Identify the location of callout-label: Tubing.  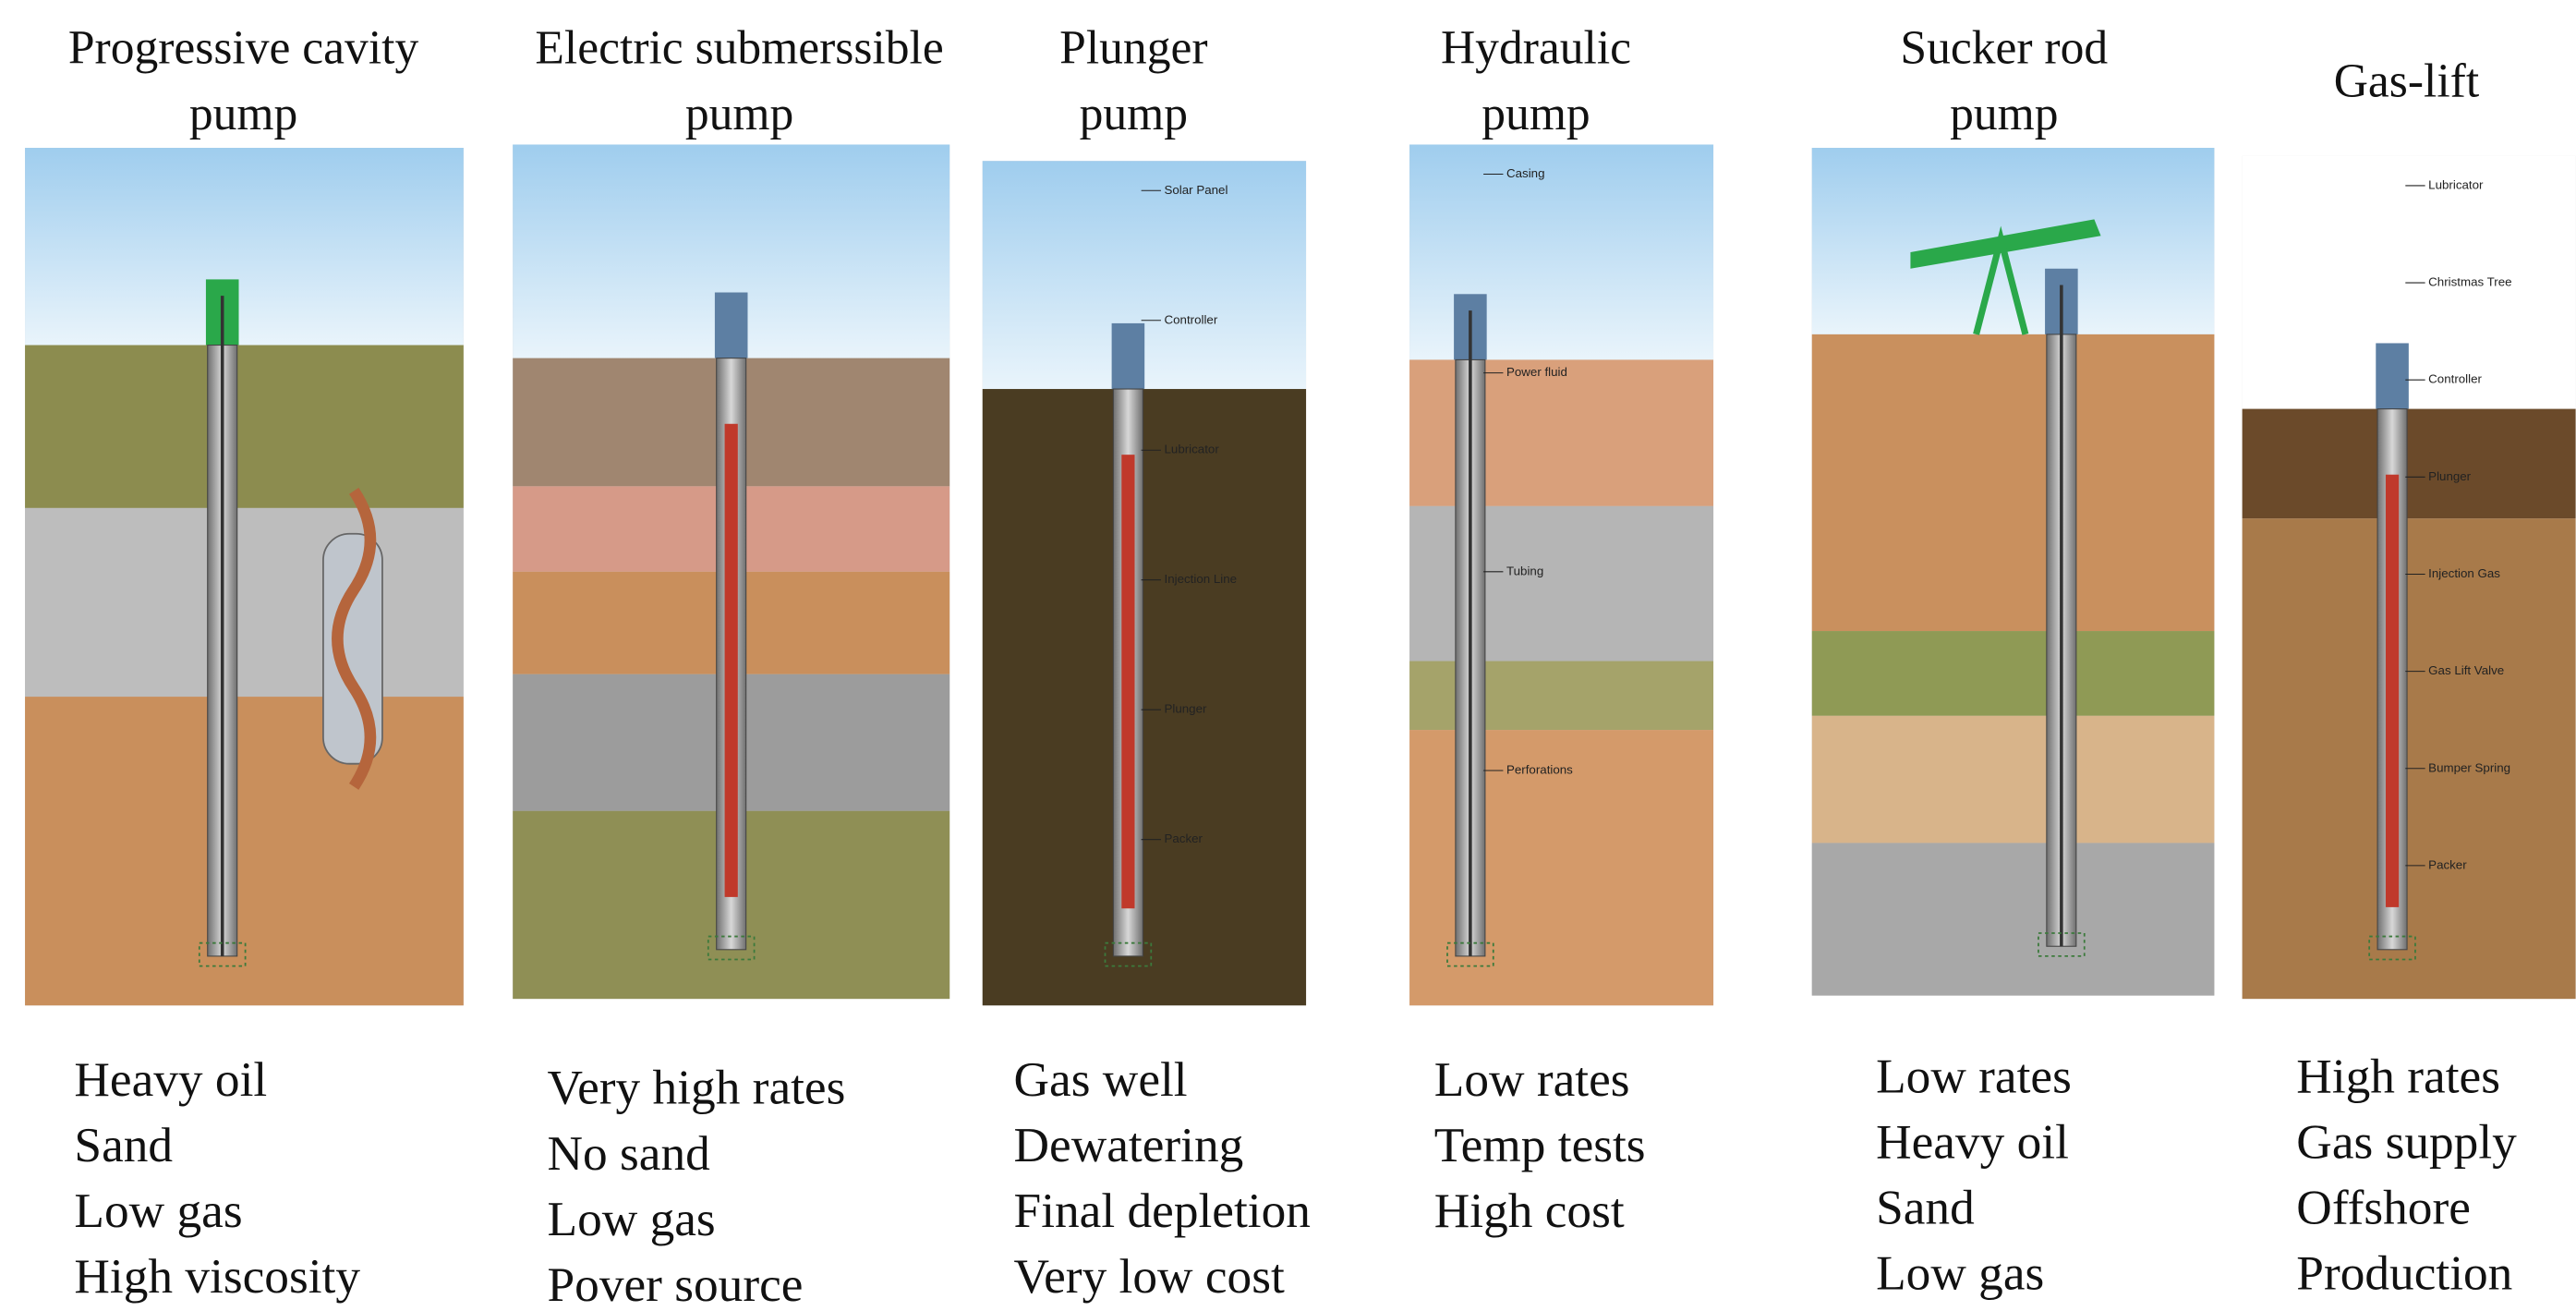
(1524, 570).